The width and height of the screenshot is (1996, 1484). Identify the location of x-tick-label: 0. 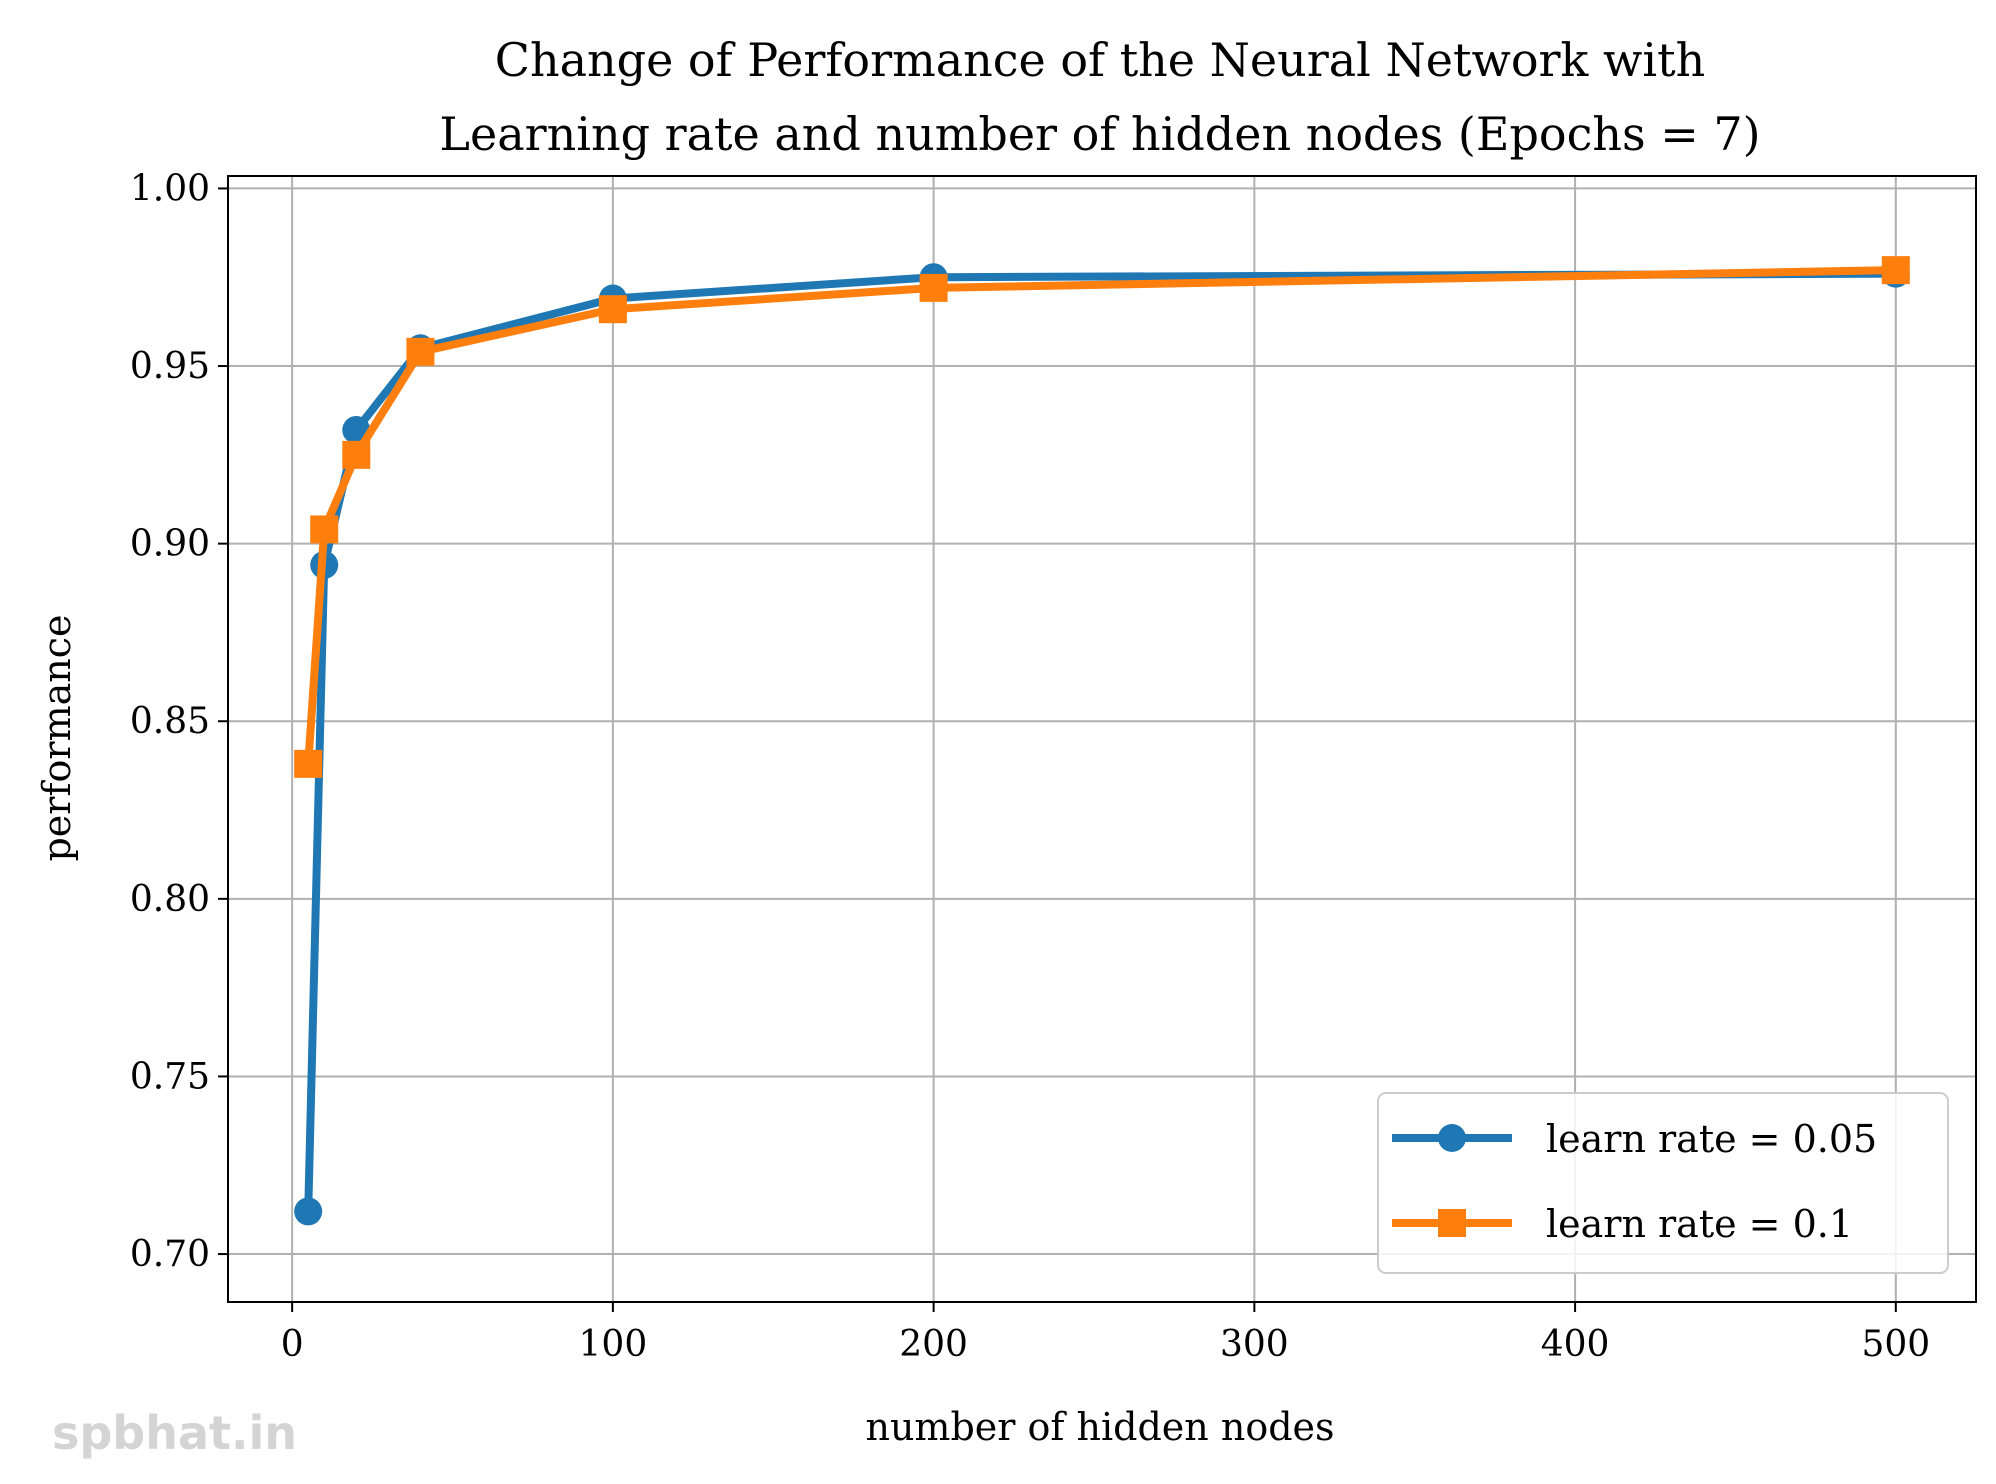
(292, 1344).